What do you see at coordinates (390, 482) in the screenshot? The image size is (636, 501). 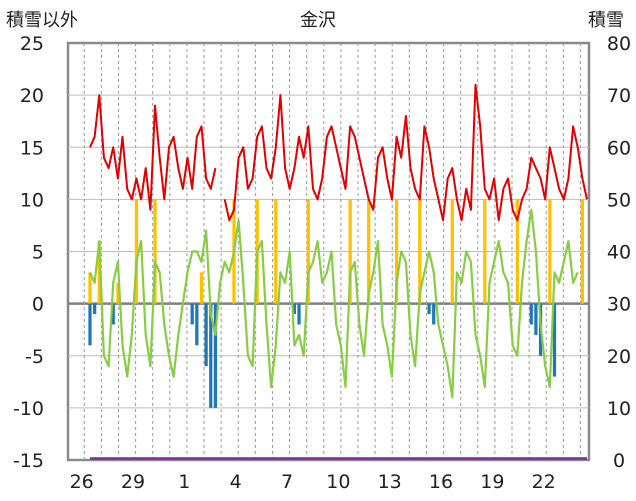 I see `x-tick: 13` at bounding box center [390, 482].